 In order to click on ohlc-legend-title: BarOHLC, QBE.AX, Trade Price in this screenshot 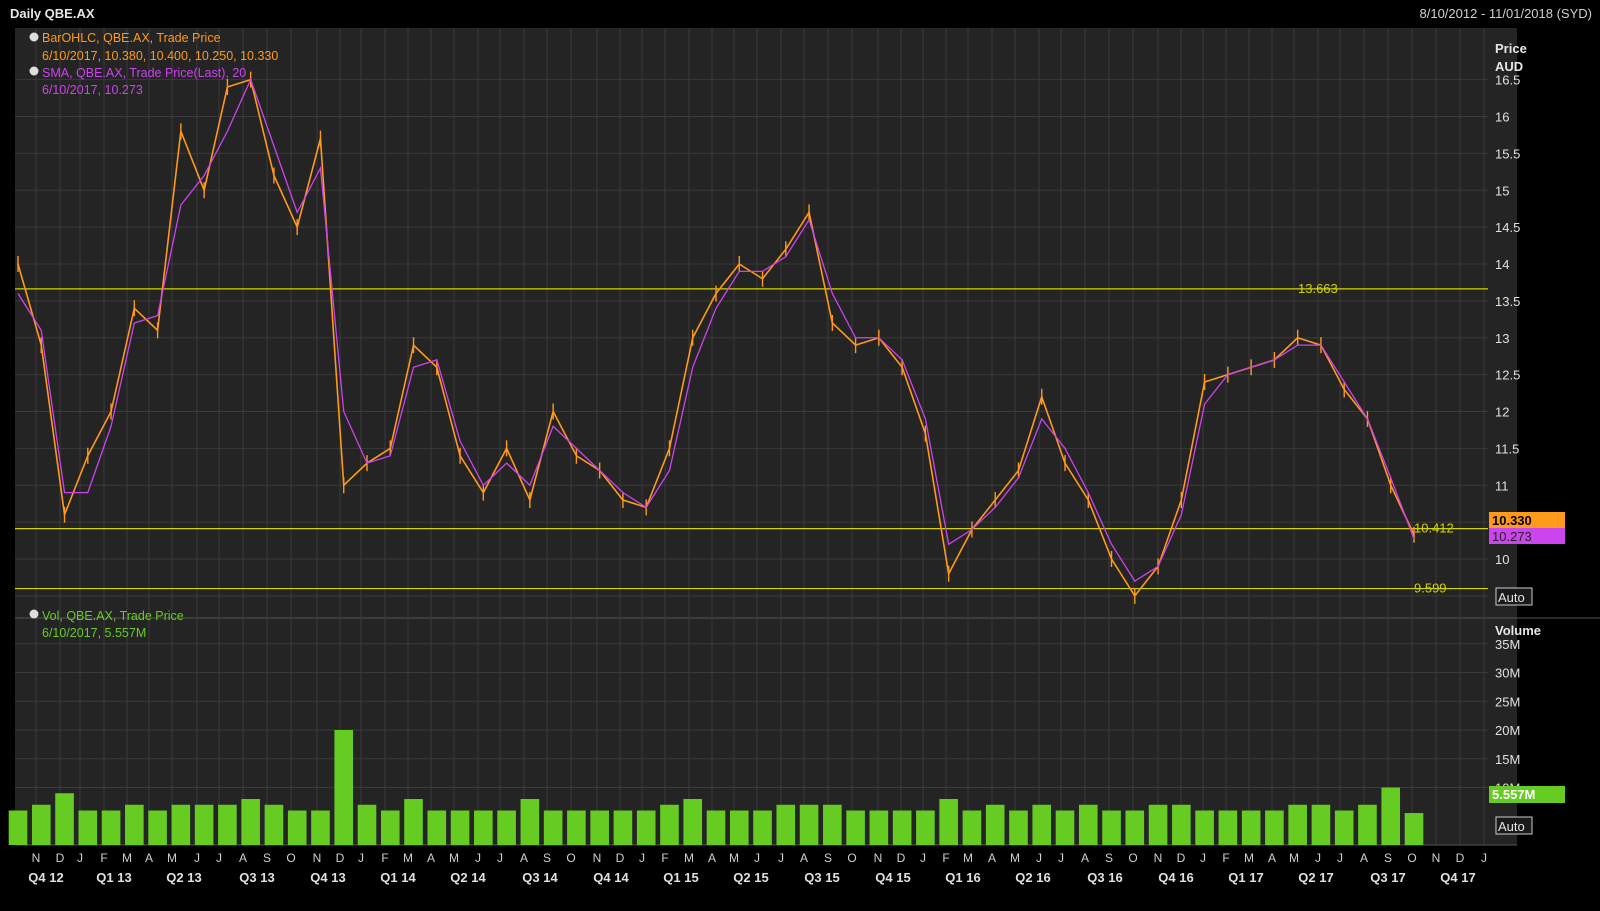, I will do `click(131, 38)`.